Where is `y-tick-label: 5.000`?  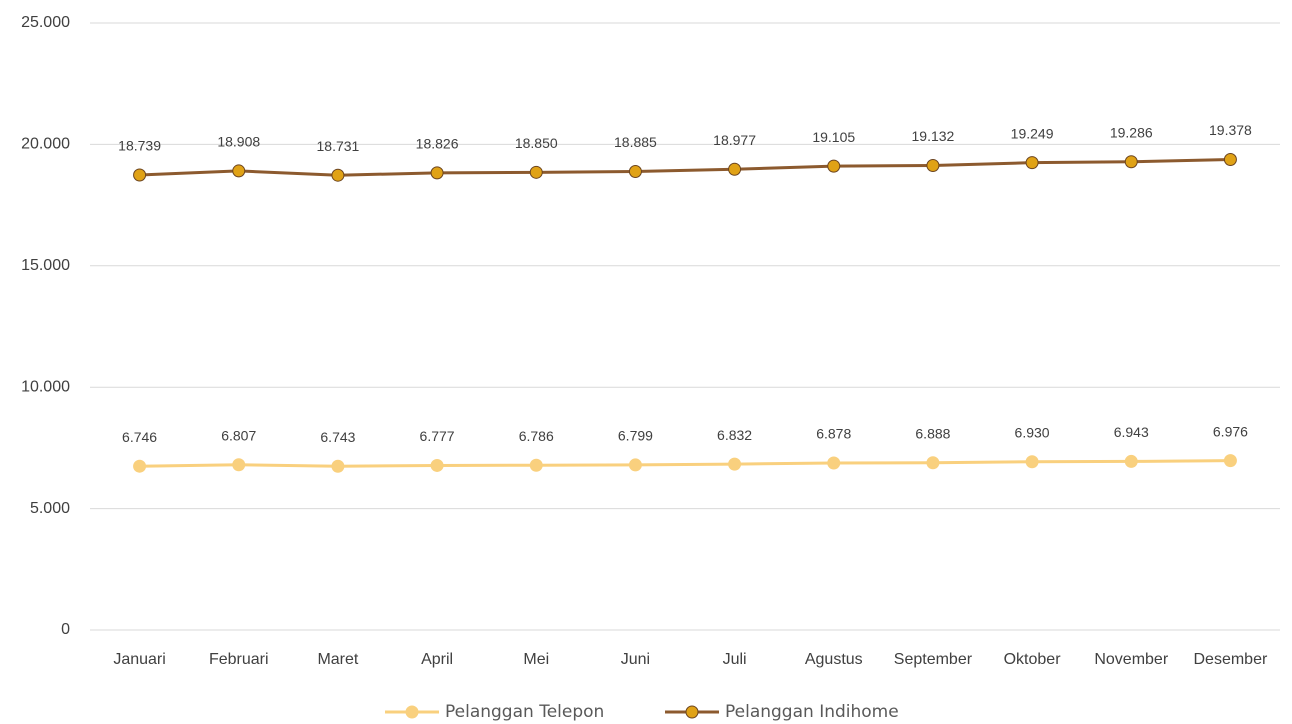 y-tick-label: 5.000 is located at coordinates (50, 508).